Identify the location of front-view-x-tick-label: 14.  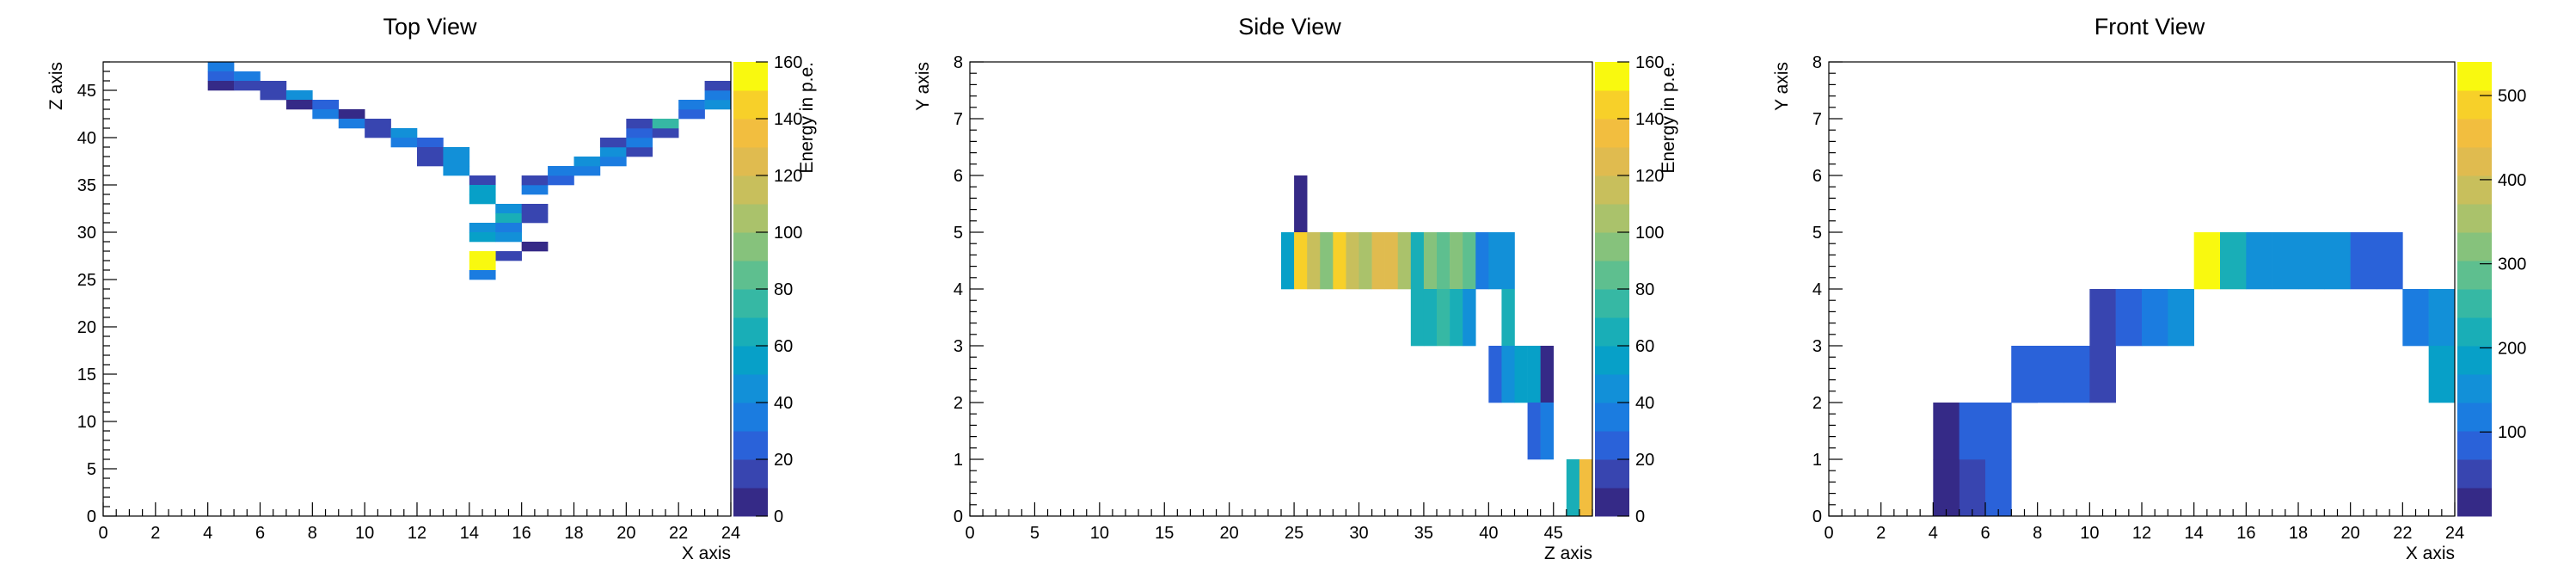
(2194, 534).